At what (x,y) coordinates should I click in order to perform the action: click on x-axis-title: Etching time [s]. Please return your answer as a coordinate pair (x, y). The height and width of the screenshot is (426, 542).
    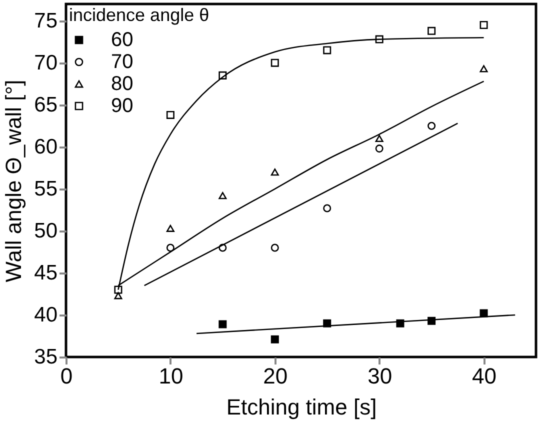
    Looking at the image, I should click on (301, 407).